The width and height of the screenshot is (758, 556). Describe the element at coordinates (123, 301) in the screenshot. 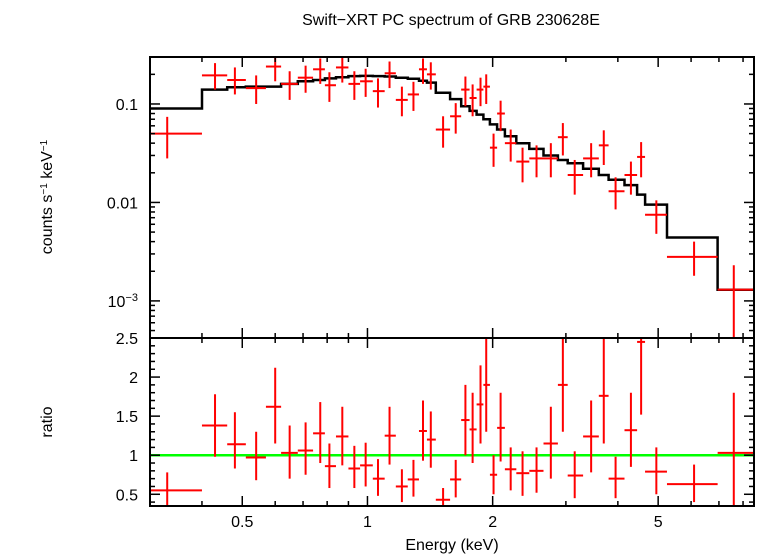

I see `y-tick-label: 10−3` at that location.